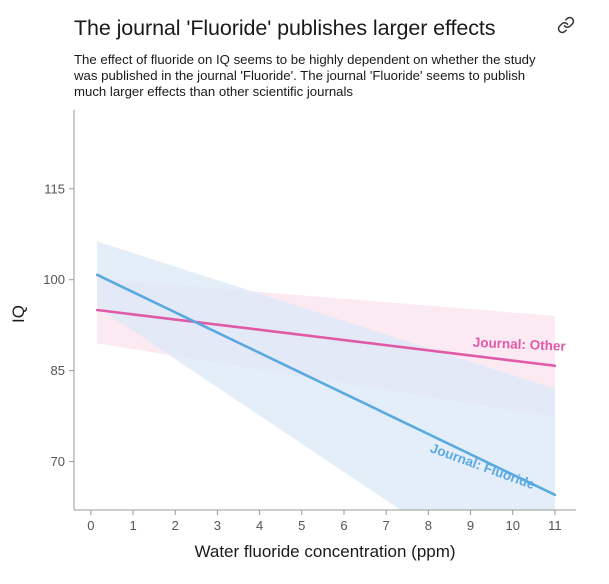 This screenshot has height=584, width=609. Describe the element at coordinates (301, 525) in the screenshot. I see `x-tick-label: 5` at that location.